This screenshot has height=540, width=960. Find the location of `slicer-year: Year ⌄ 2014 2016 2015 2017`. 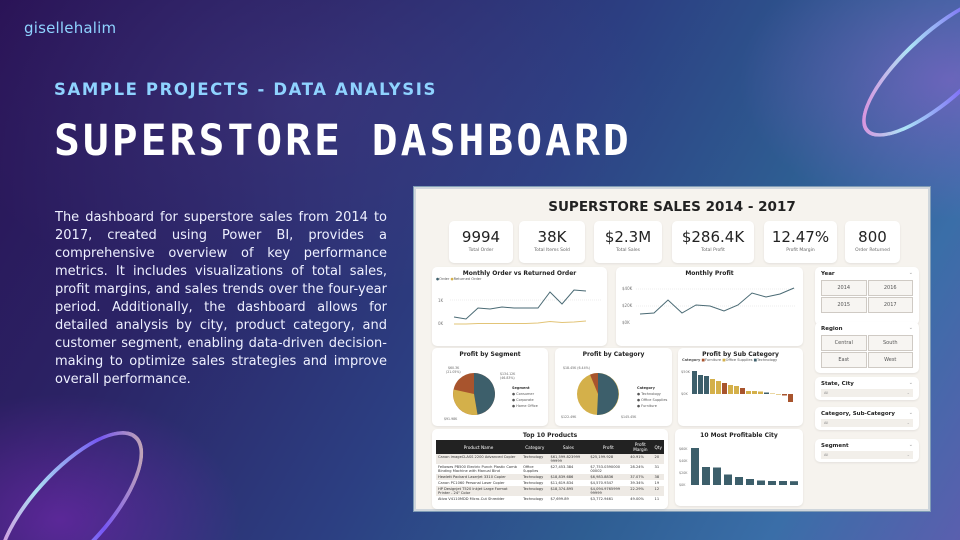

slicer-year: Year ⌄ 2014 2016 2015 2017 is located at coordinates (867, 296).